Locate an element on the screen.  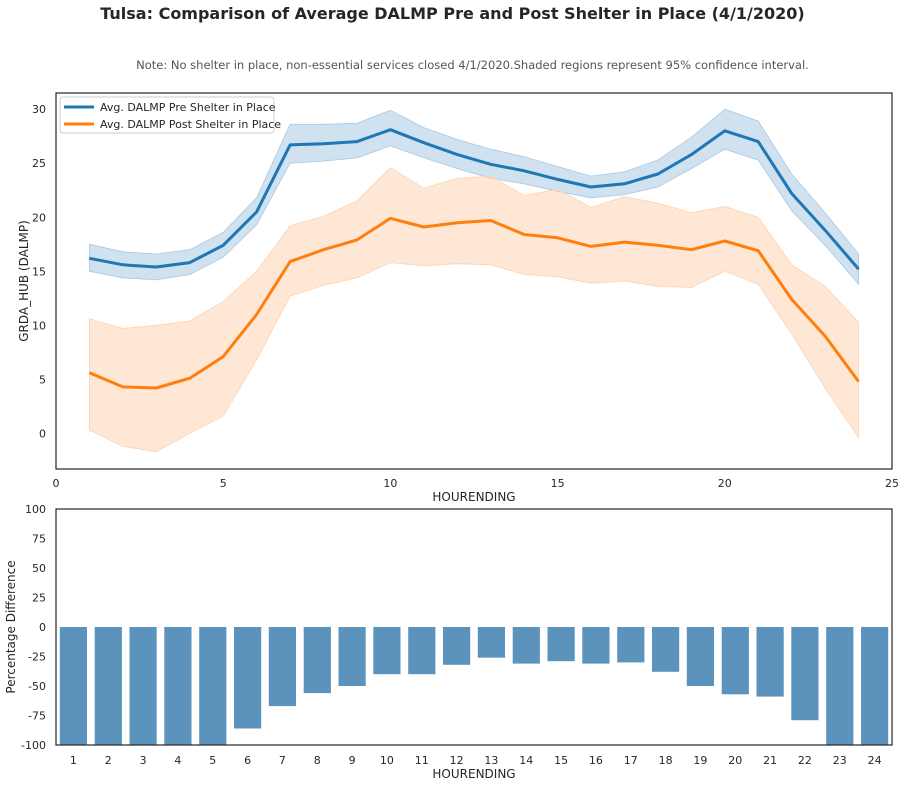
y-tick-label: 20 is located at coordinates (39, 217).